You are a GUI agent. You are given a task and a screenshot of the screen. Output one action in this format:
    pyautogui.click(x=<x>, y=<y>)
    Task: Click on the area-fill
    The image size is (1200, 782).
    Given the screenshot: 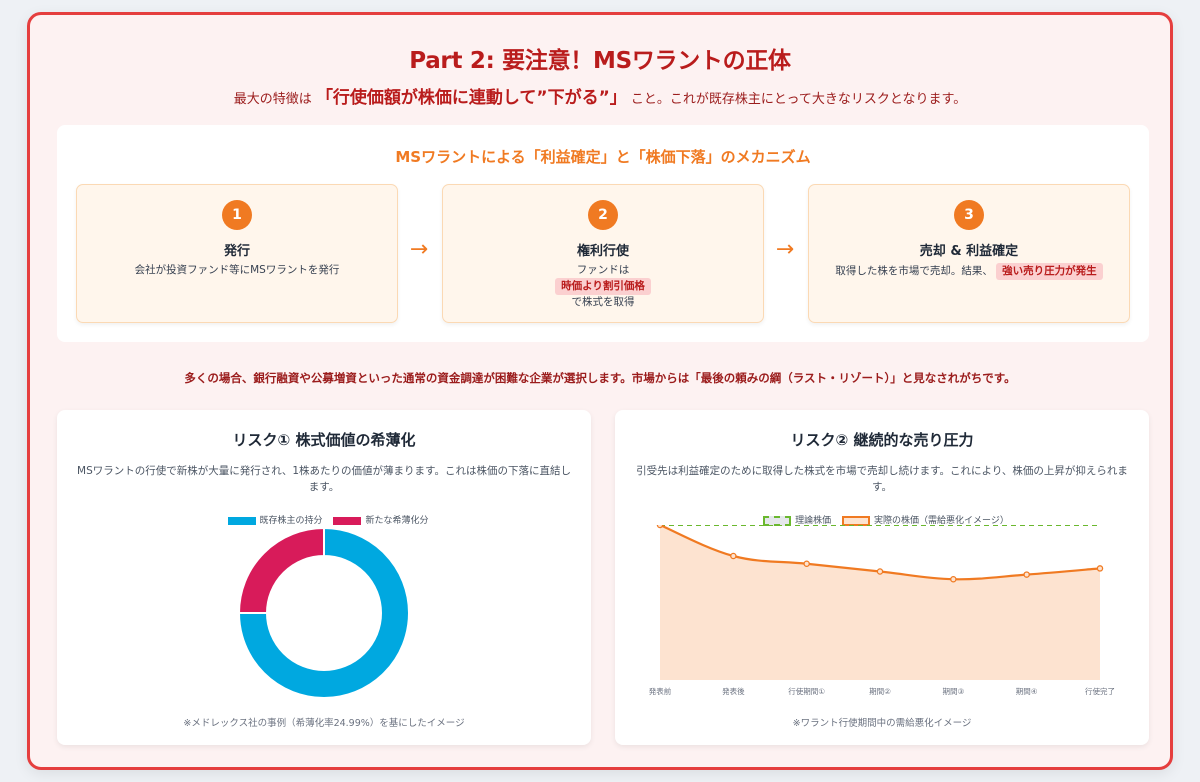 What is the action you would take?
    pyautogui.click(x=880, y=602)
    